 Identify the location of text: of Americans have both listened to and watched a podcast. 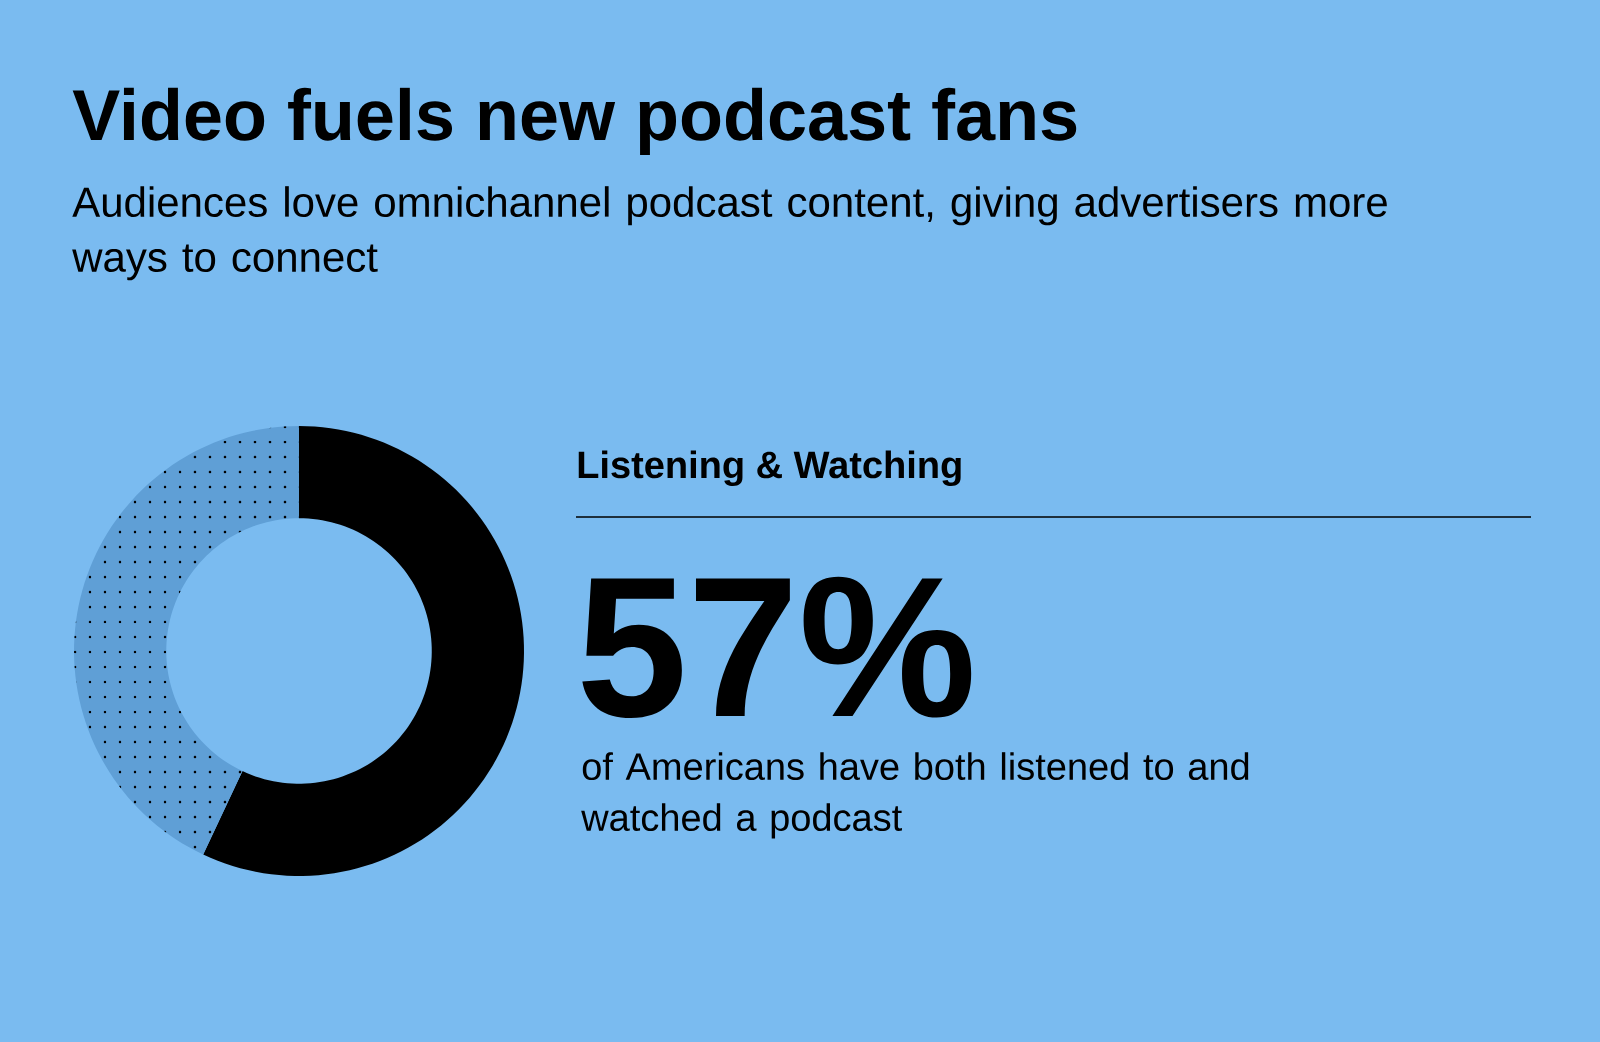
(915, 795).